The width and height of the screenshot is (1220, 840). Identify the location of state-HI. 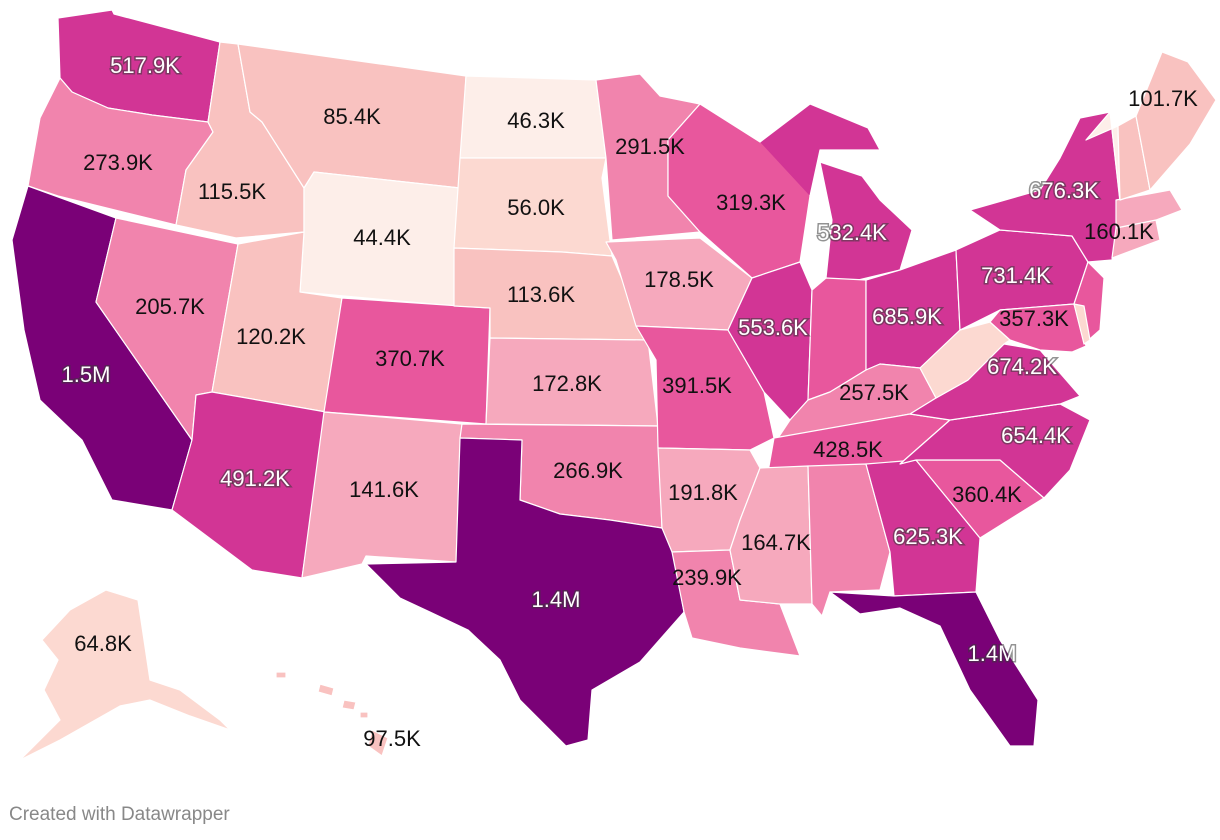
(332, 714).